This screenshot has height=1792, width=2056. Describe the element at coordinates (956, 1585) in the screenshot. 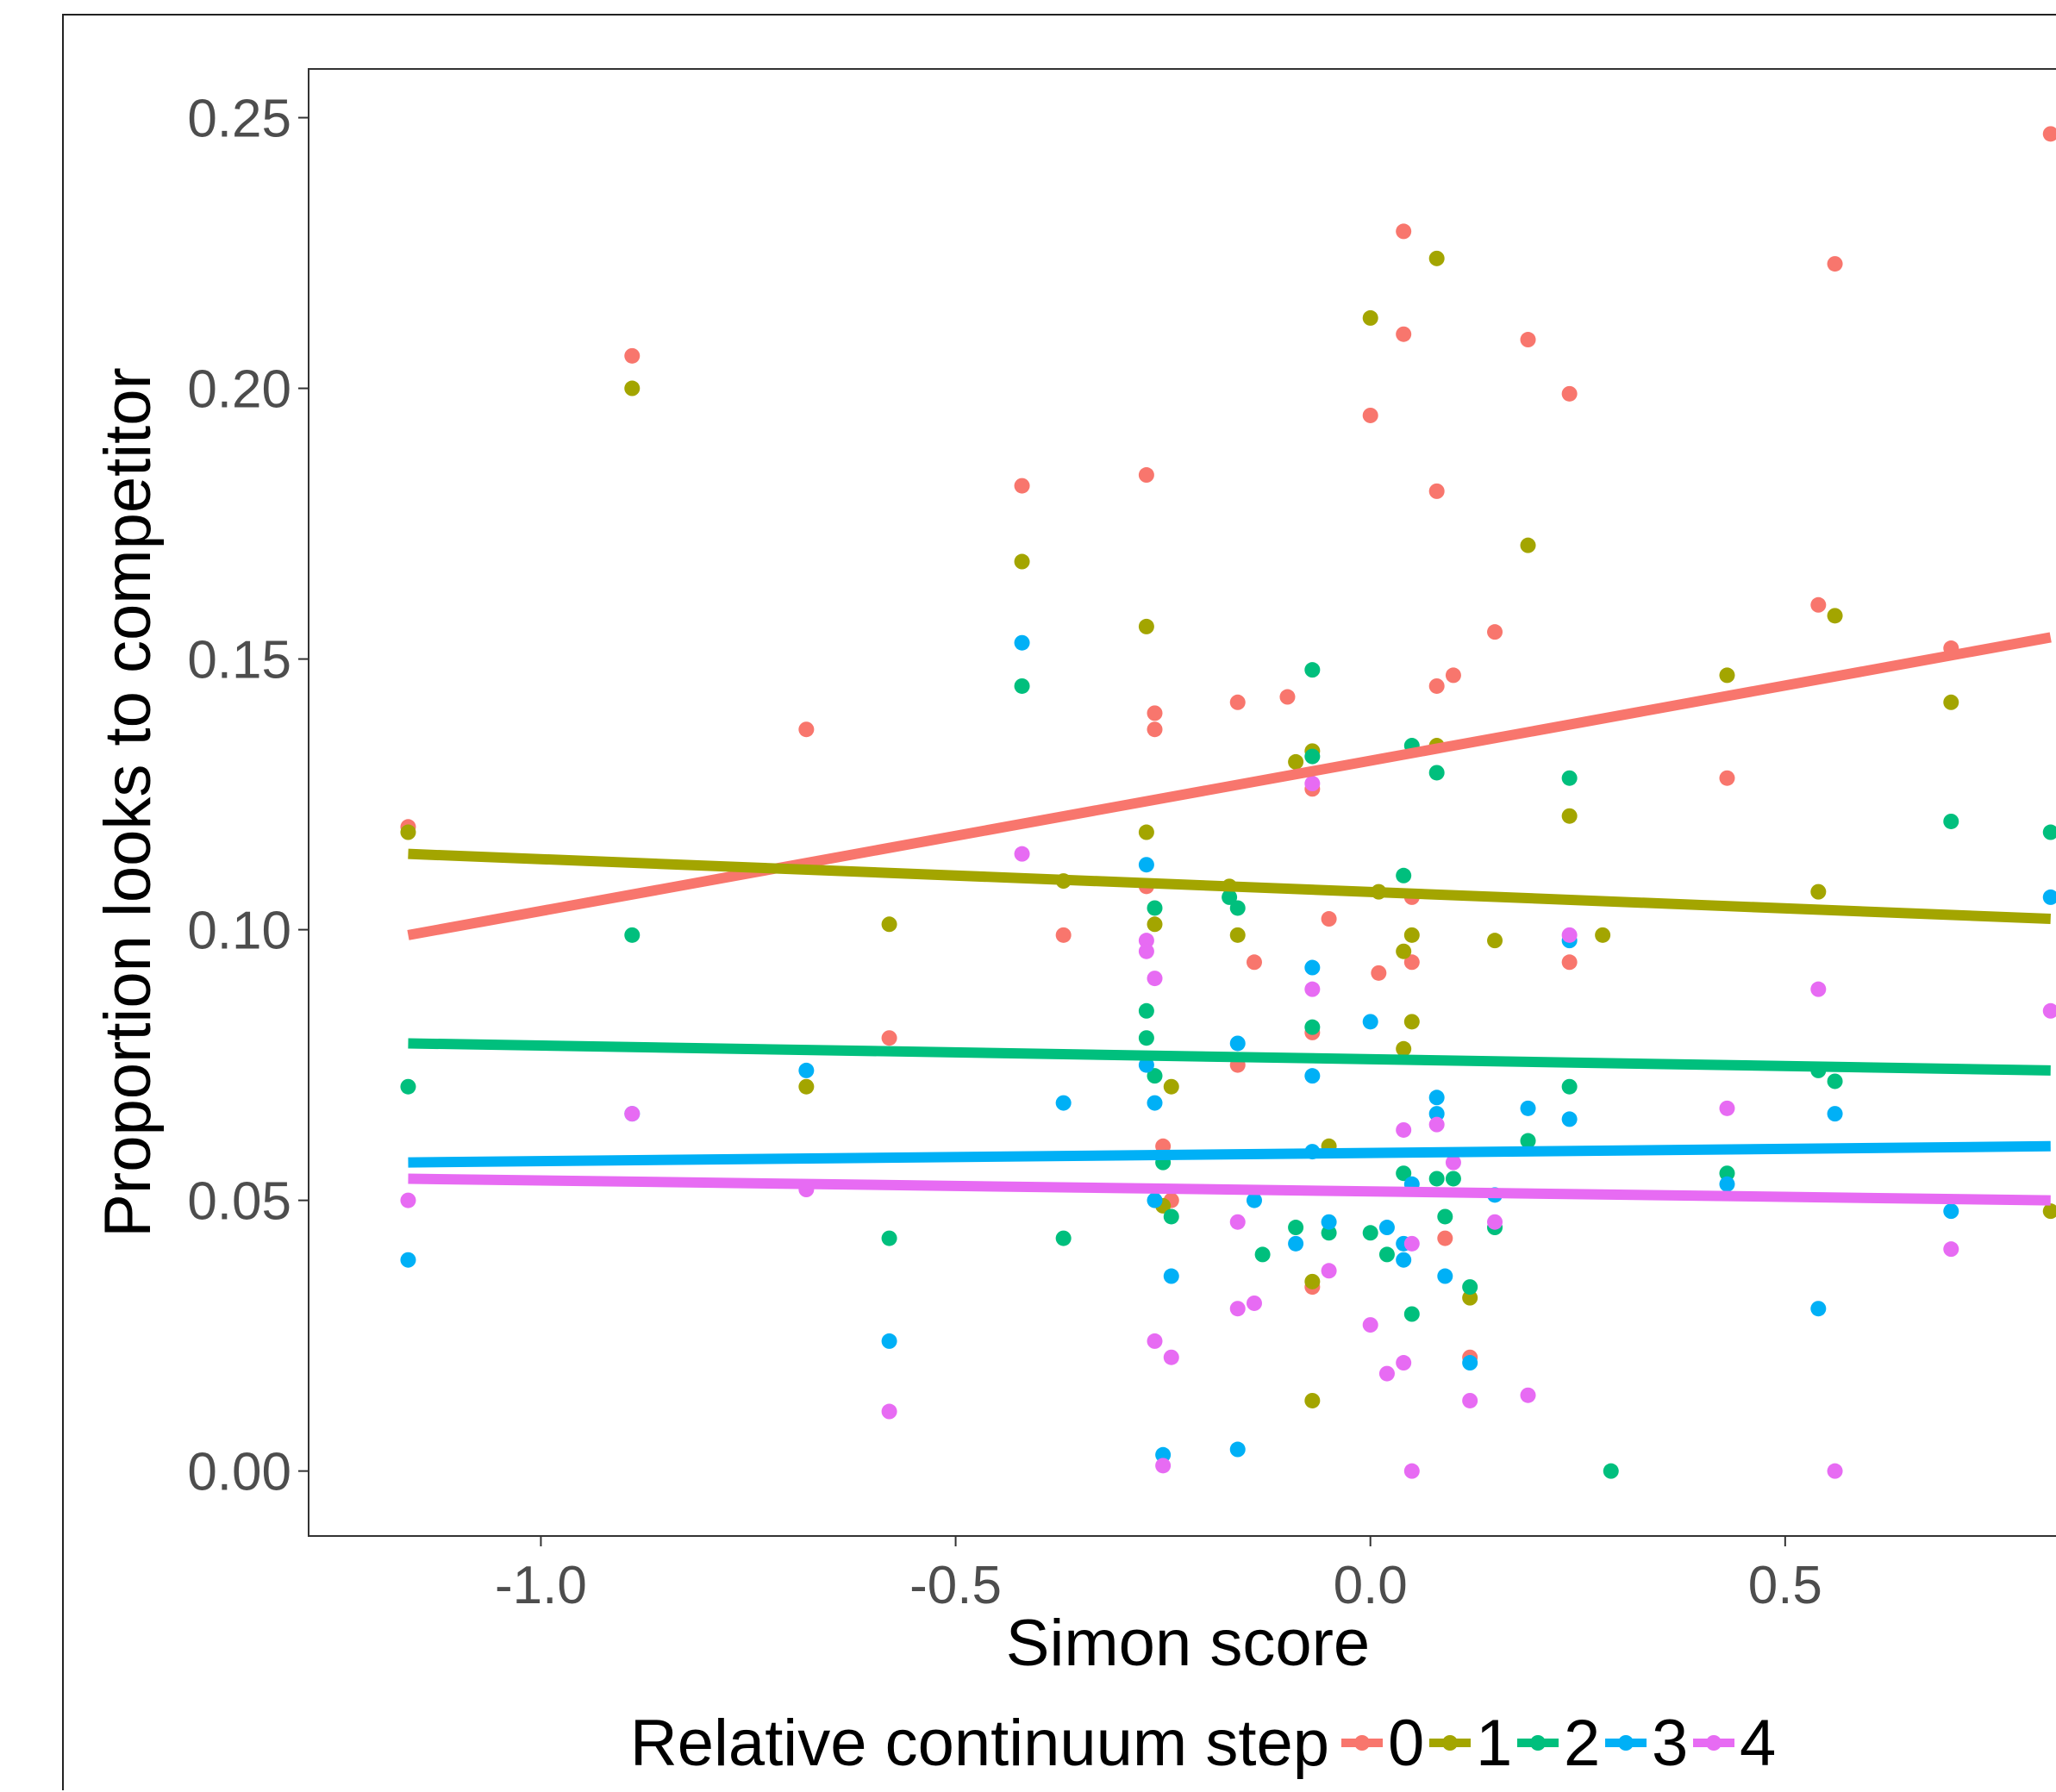

I see `x-tick-label: -0.5` at that location.